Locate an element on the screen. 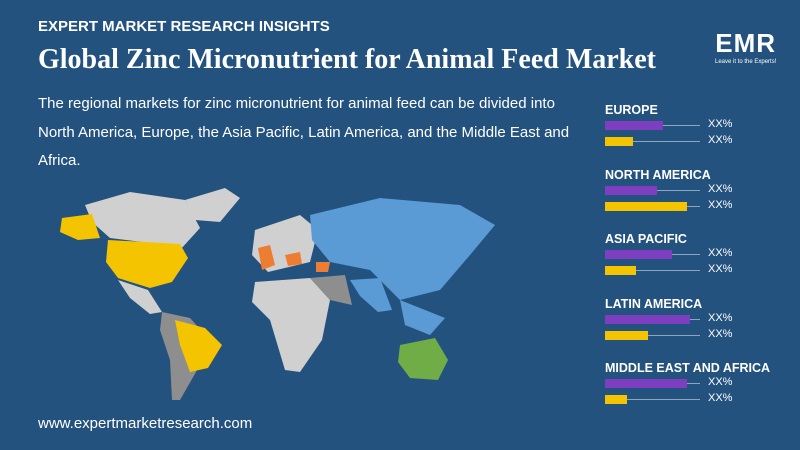 The image size is (800, 450). region-name: MIDDLE EAST AND AFRICA is located at coordinates (688, 368).